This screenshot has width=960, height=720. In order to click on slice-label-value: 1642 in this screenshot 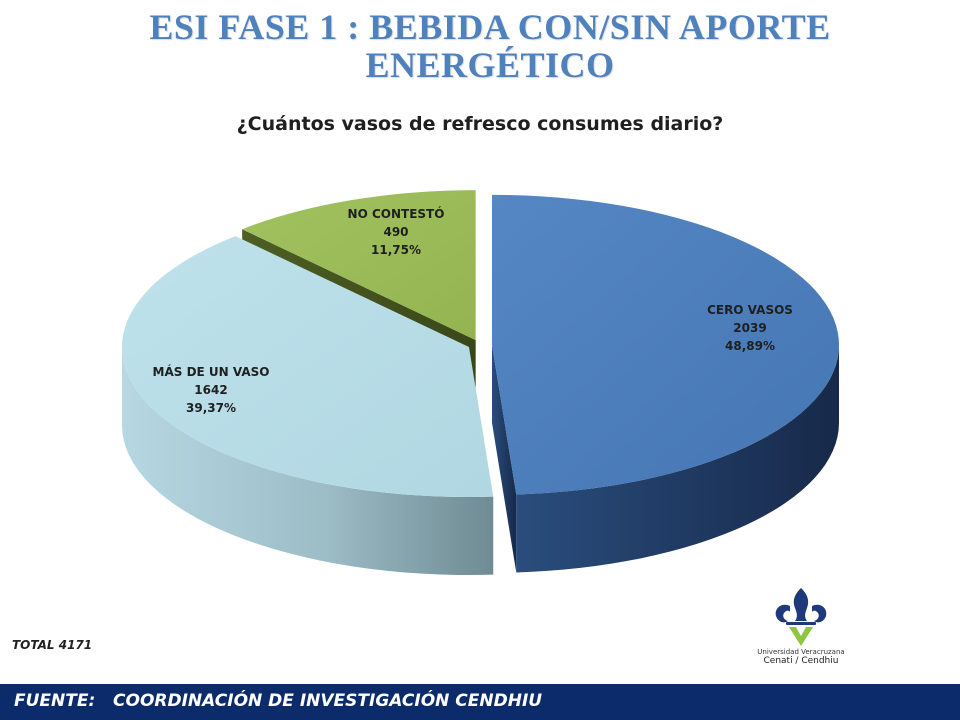, I will do `click(211, 390)`.